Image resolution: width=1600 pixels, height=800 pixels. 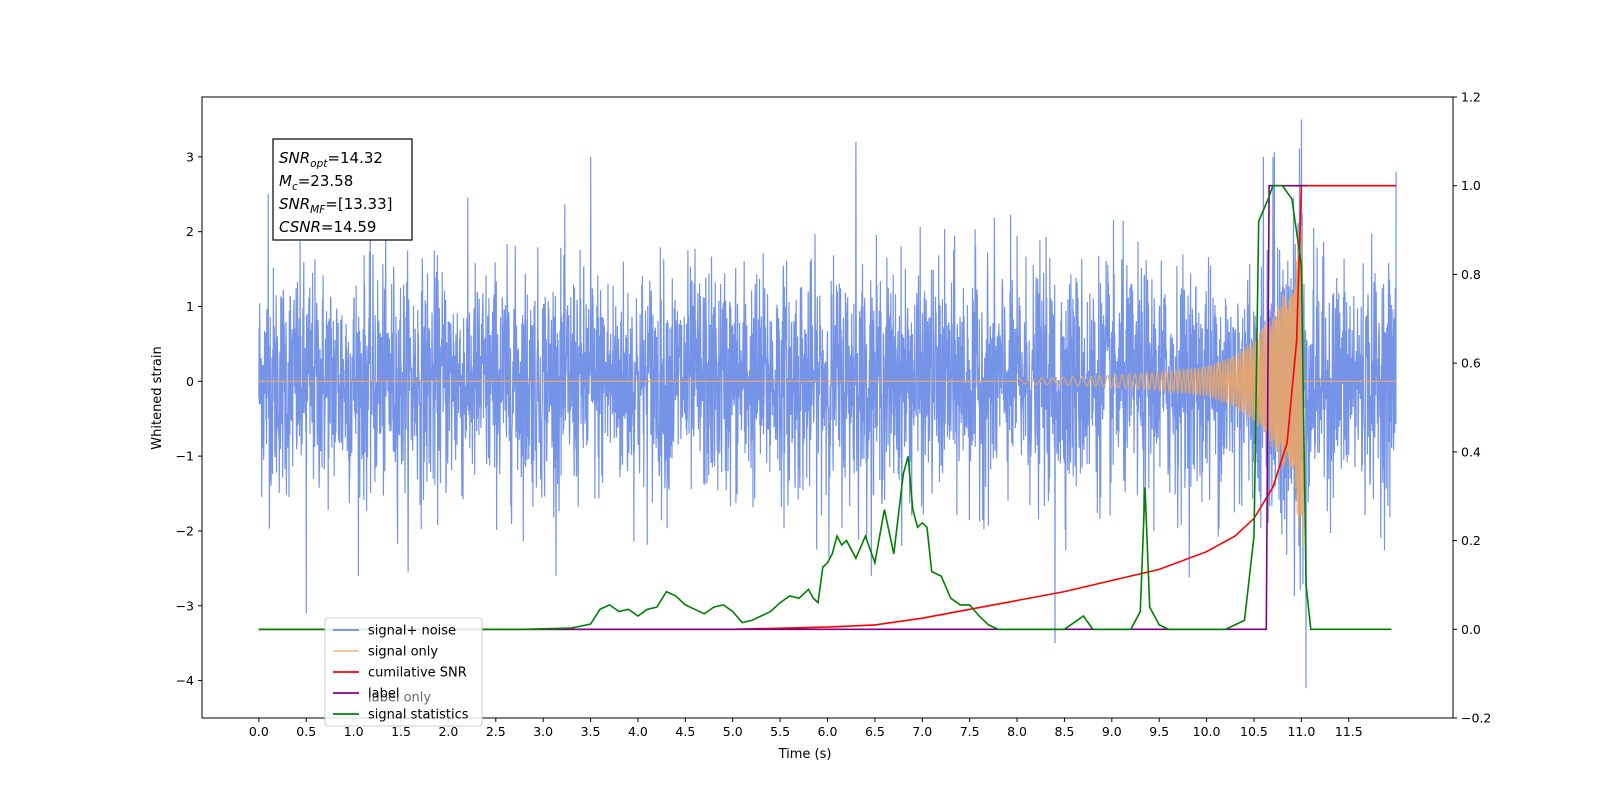 I want to click on y-right-tick-label: 0.0, so click(x=1471, y=629).